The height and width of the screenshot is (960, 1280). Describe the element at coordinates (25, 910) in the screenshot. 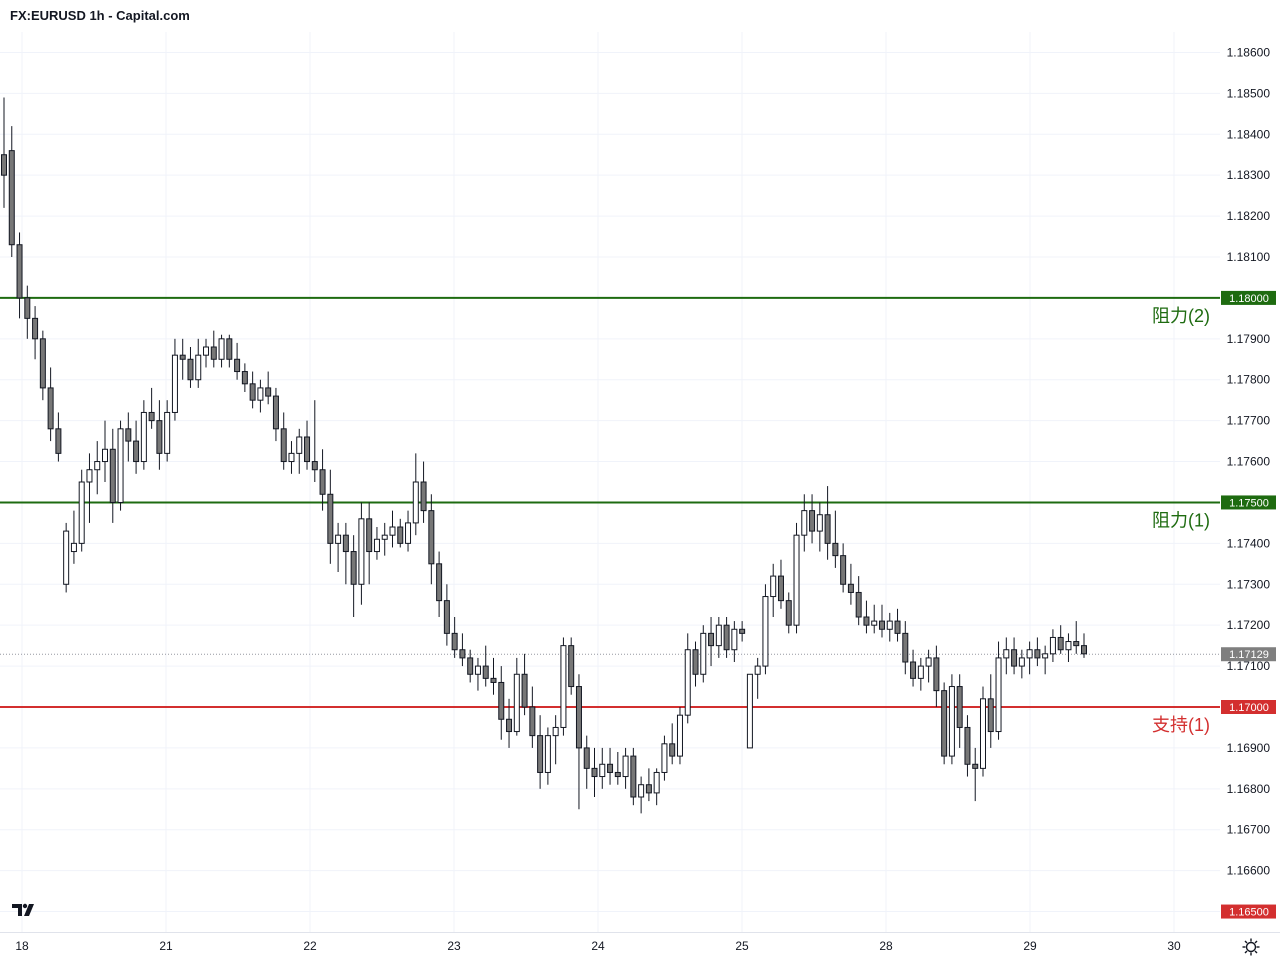

I see `tradingview-logo-icon` at that location.